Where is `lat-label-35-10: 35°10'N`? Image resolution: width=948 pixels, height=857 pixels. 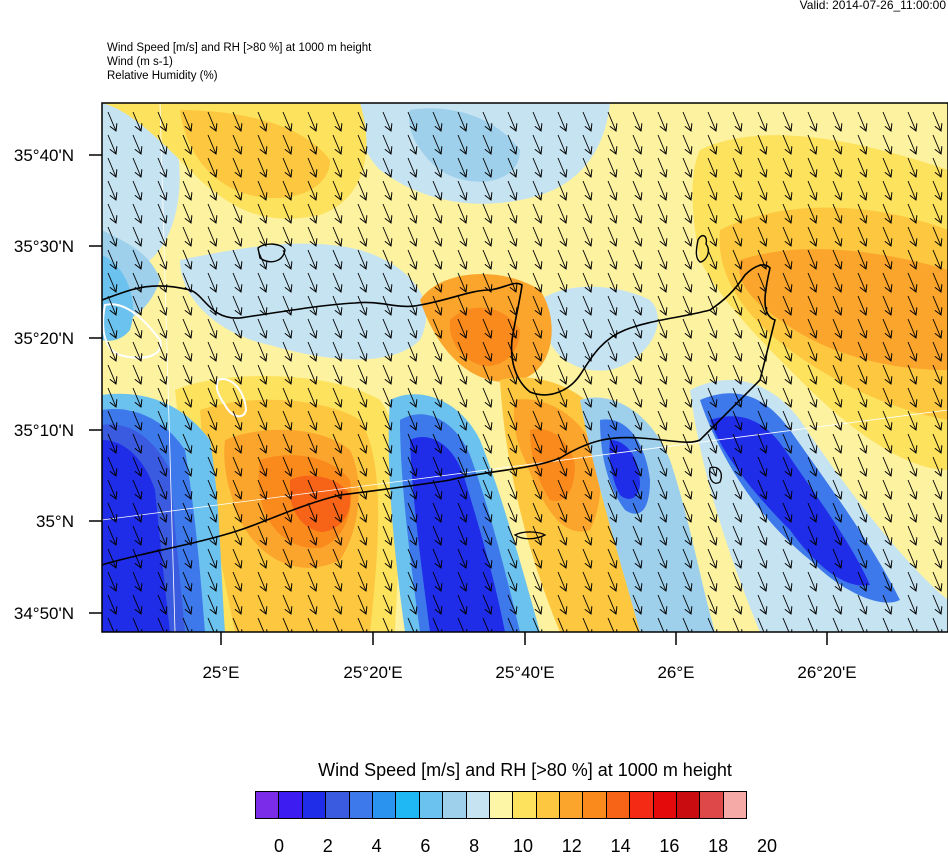 lat-label-35-10: 35°10'N is located at coordinates (44, 430).